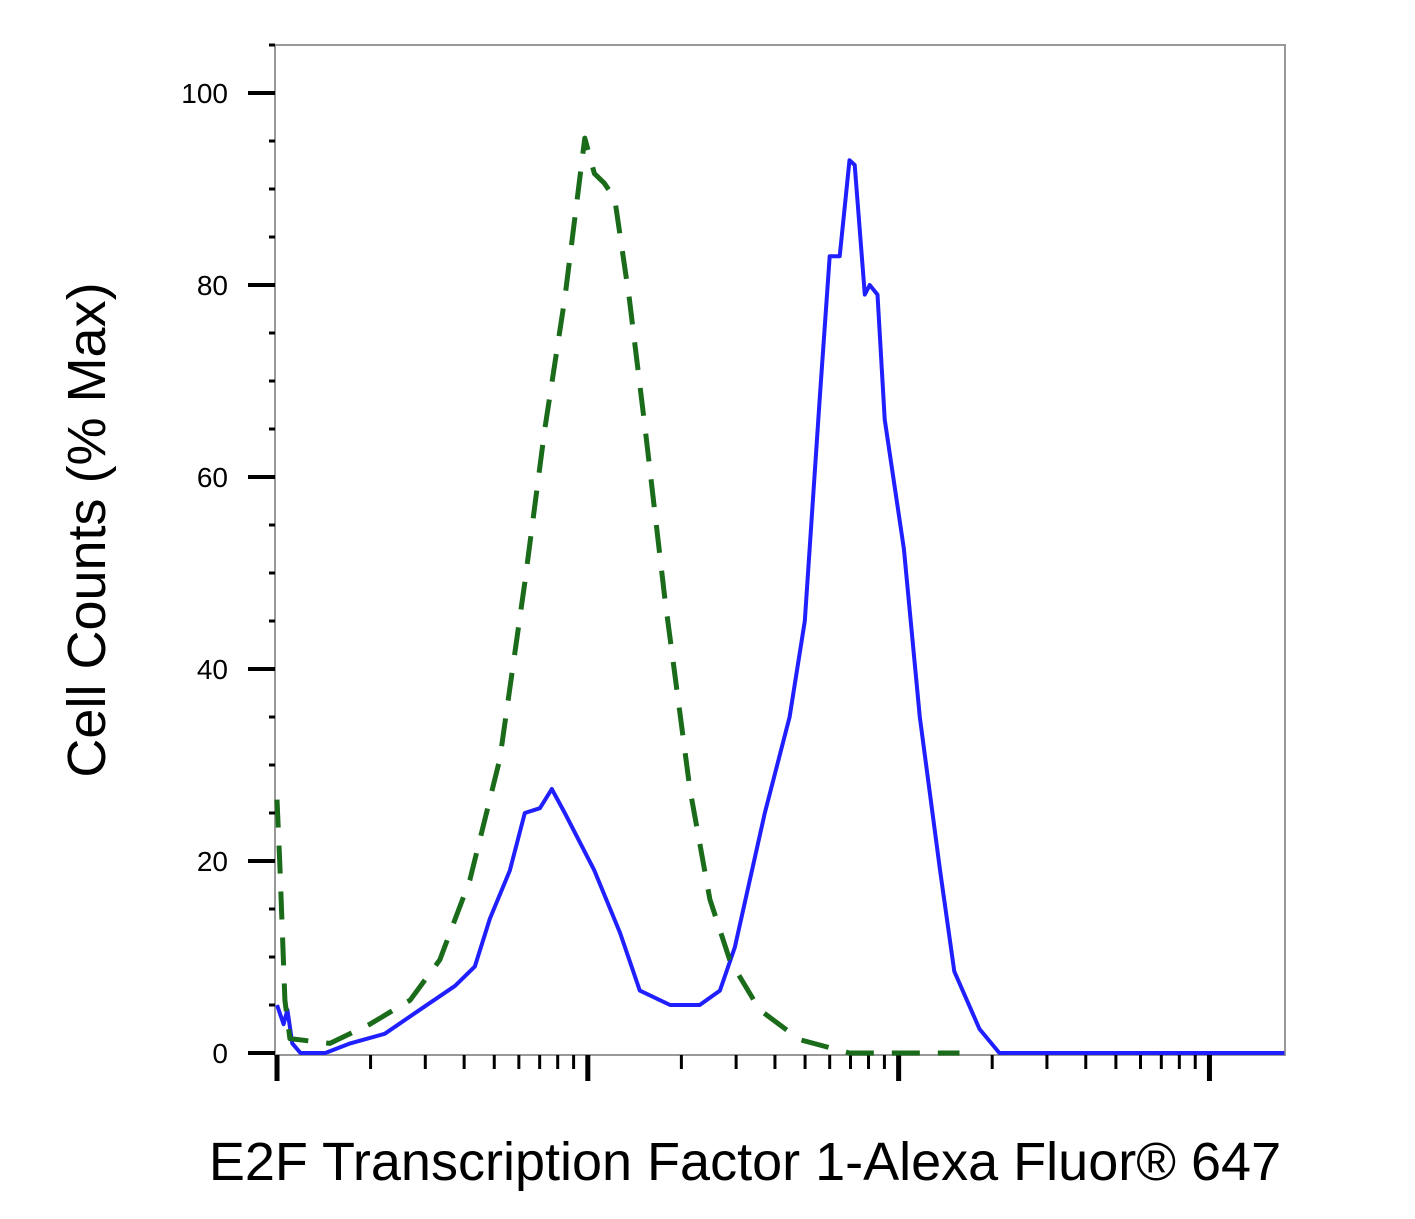  I want to click on y-axis-title: Cell Counts (% Max), so click(87, 529).